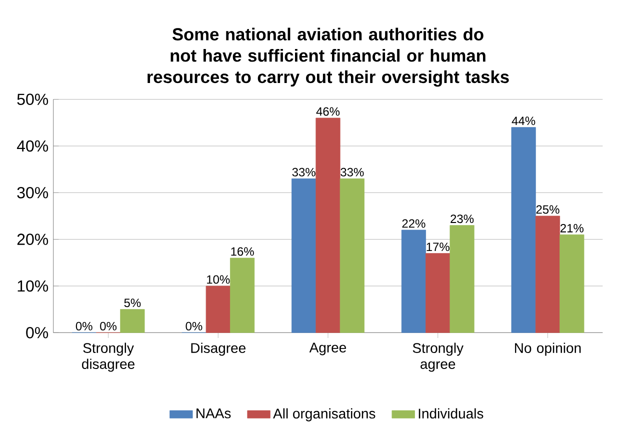 Image resolution: width=630 pixels, height=446 pixels. Describe the element at coordinates (438, 247) in the screenshot. I see `data-label: 17%` at that location.